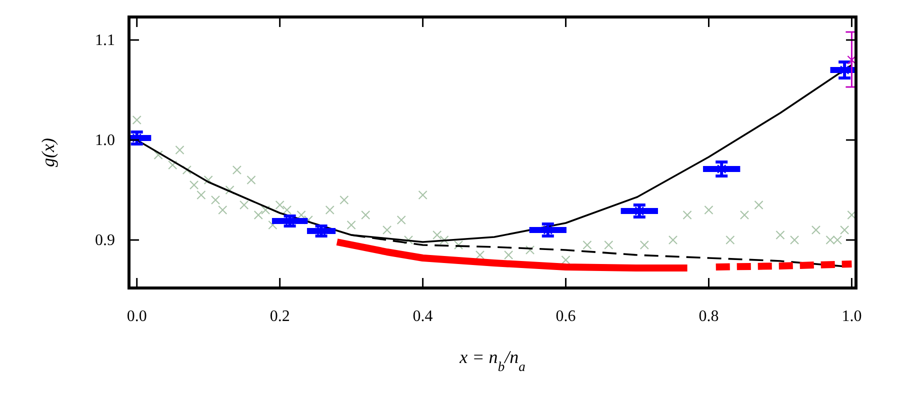 The width and height of the screenshot is (911, 405). I want to click on x-tick-label: 0.8, so click(708, 316).